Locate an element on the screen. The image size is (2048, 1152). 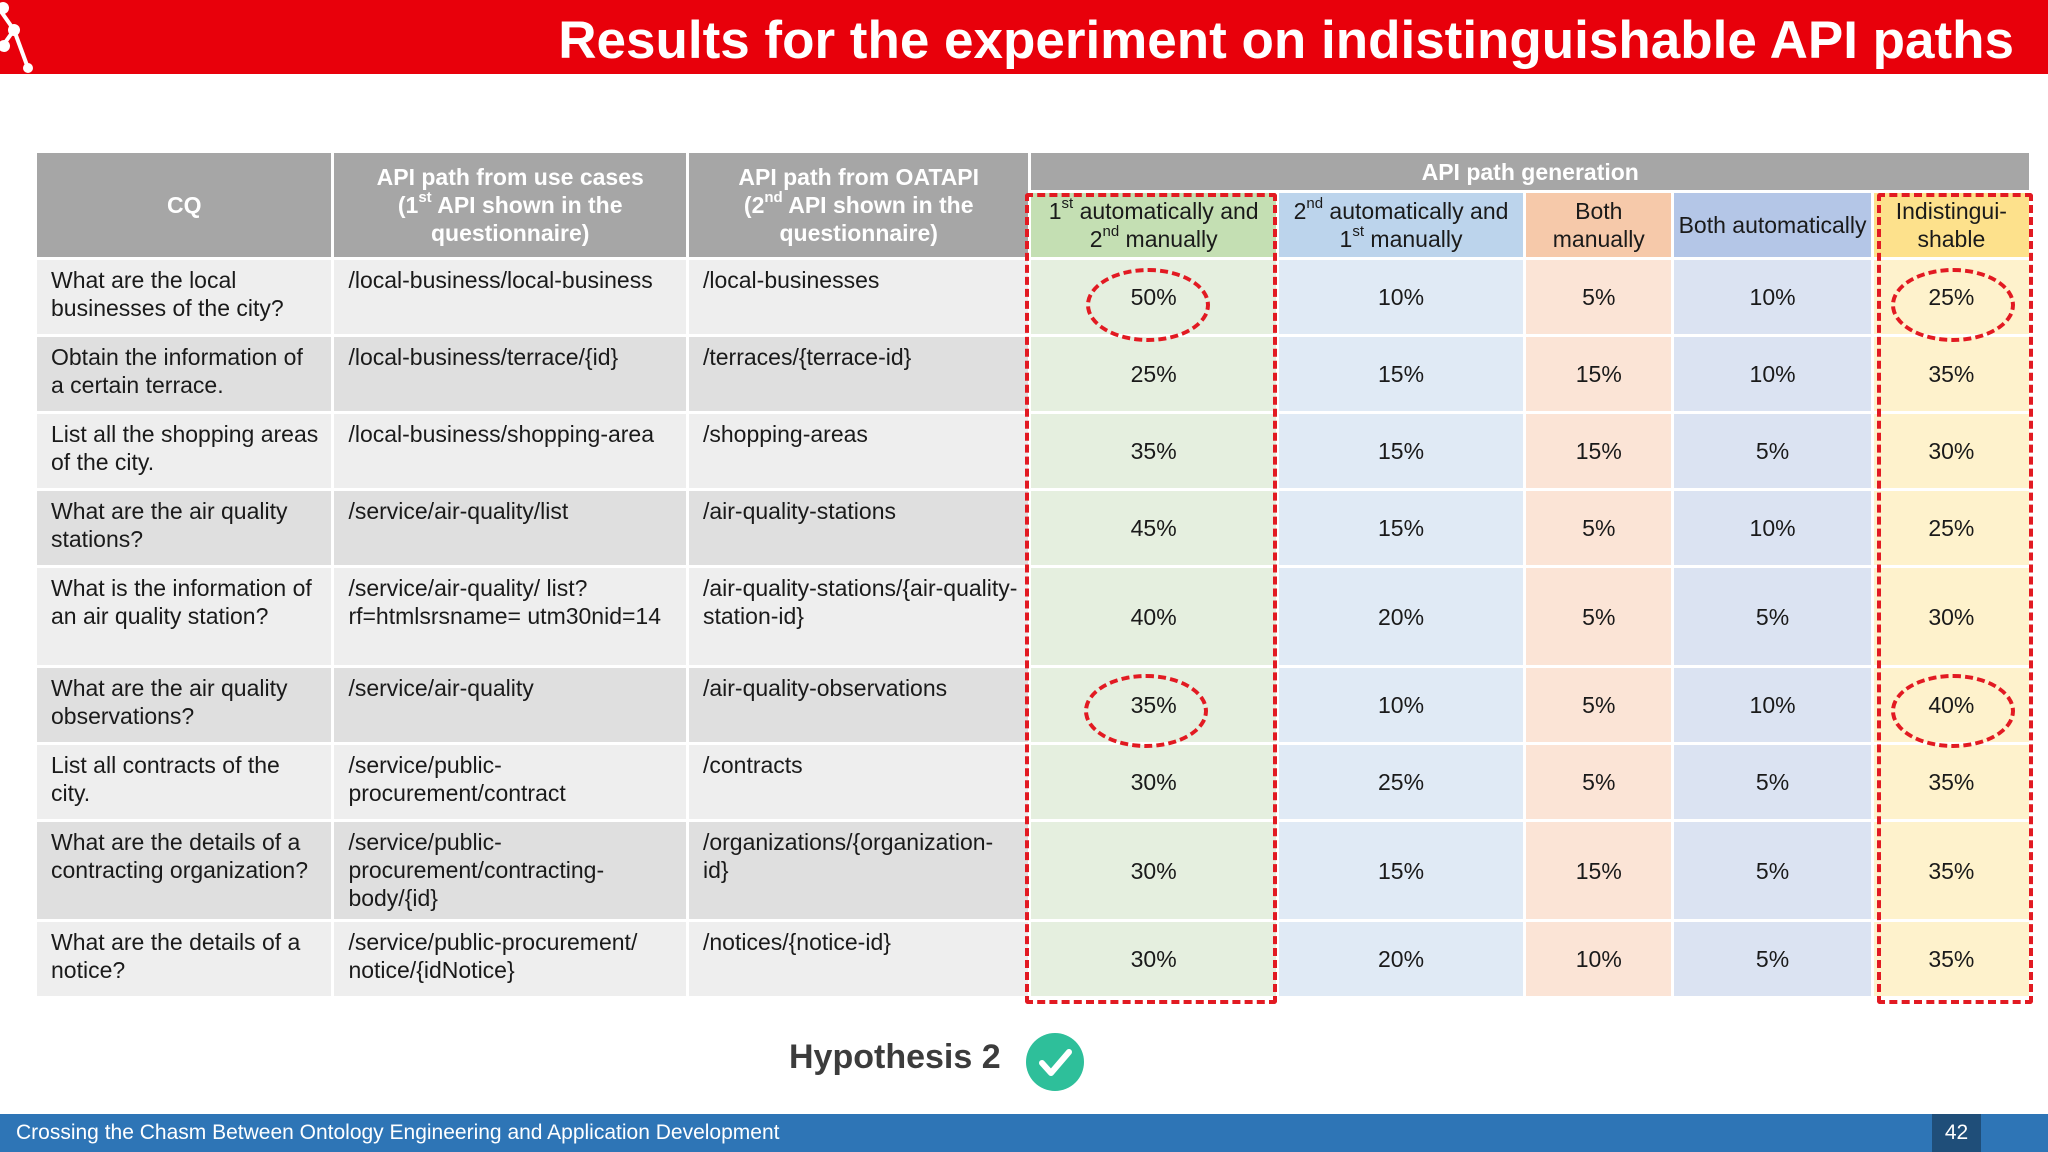
highlight-column-auto1-manual2 is located at coordinates (1151, 598).